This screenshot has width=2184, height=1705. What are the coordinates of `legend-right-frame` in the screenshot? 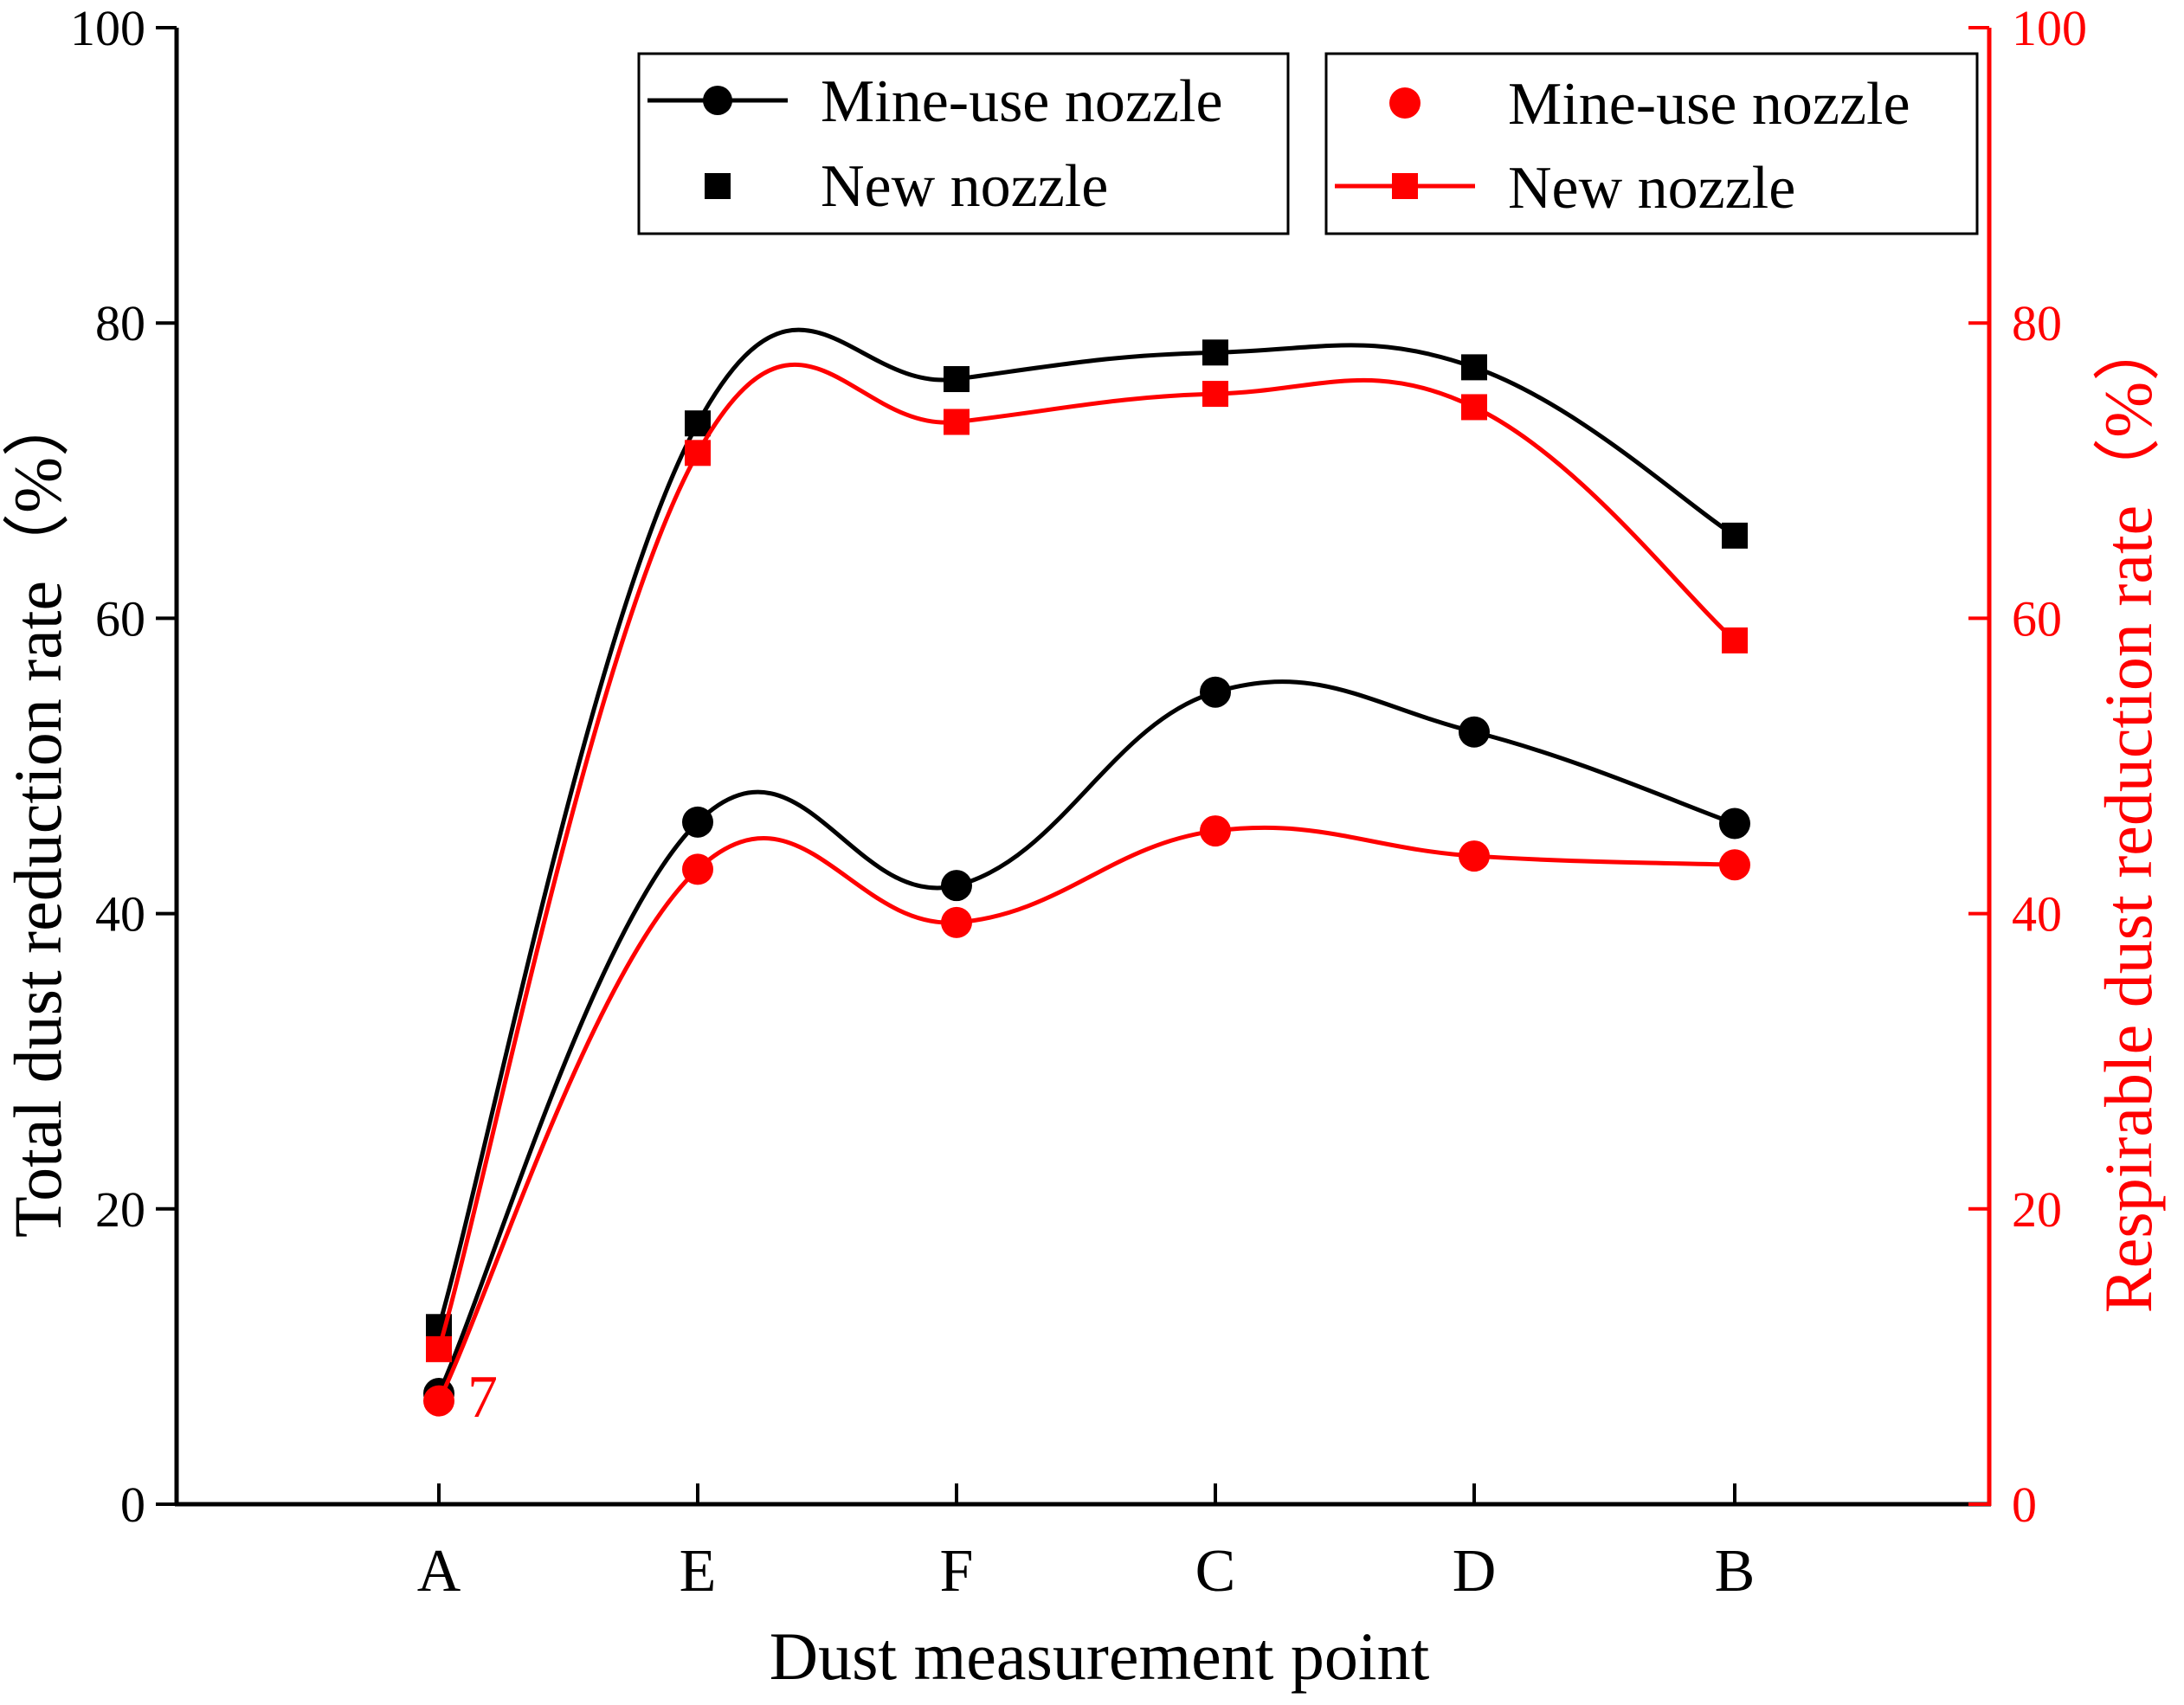 It's located at (1651, 143).